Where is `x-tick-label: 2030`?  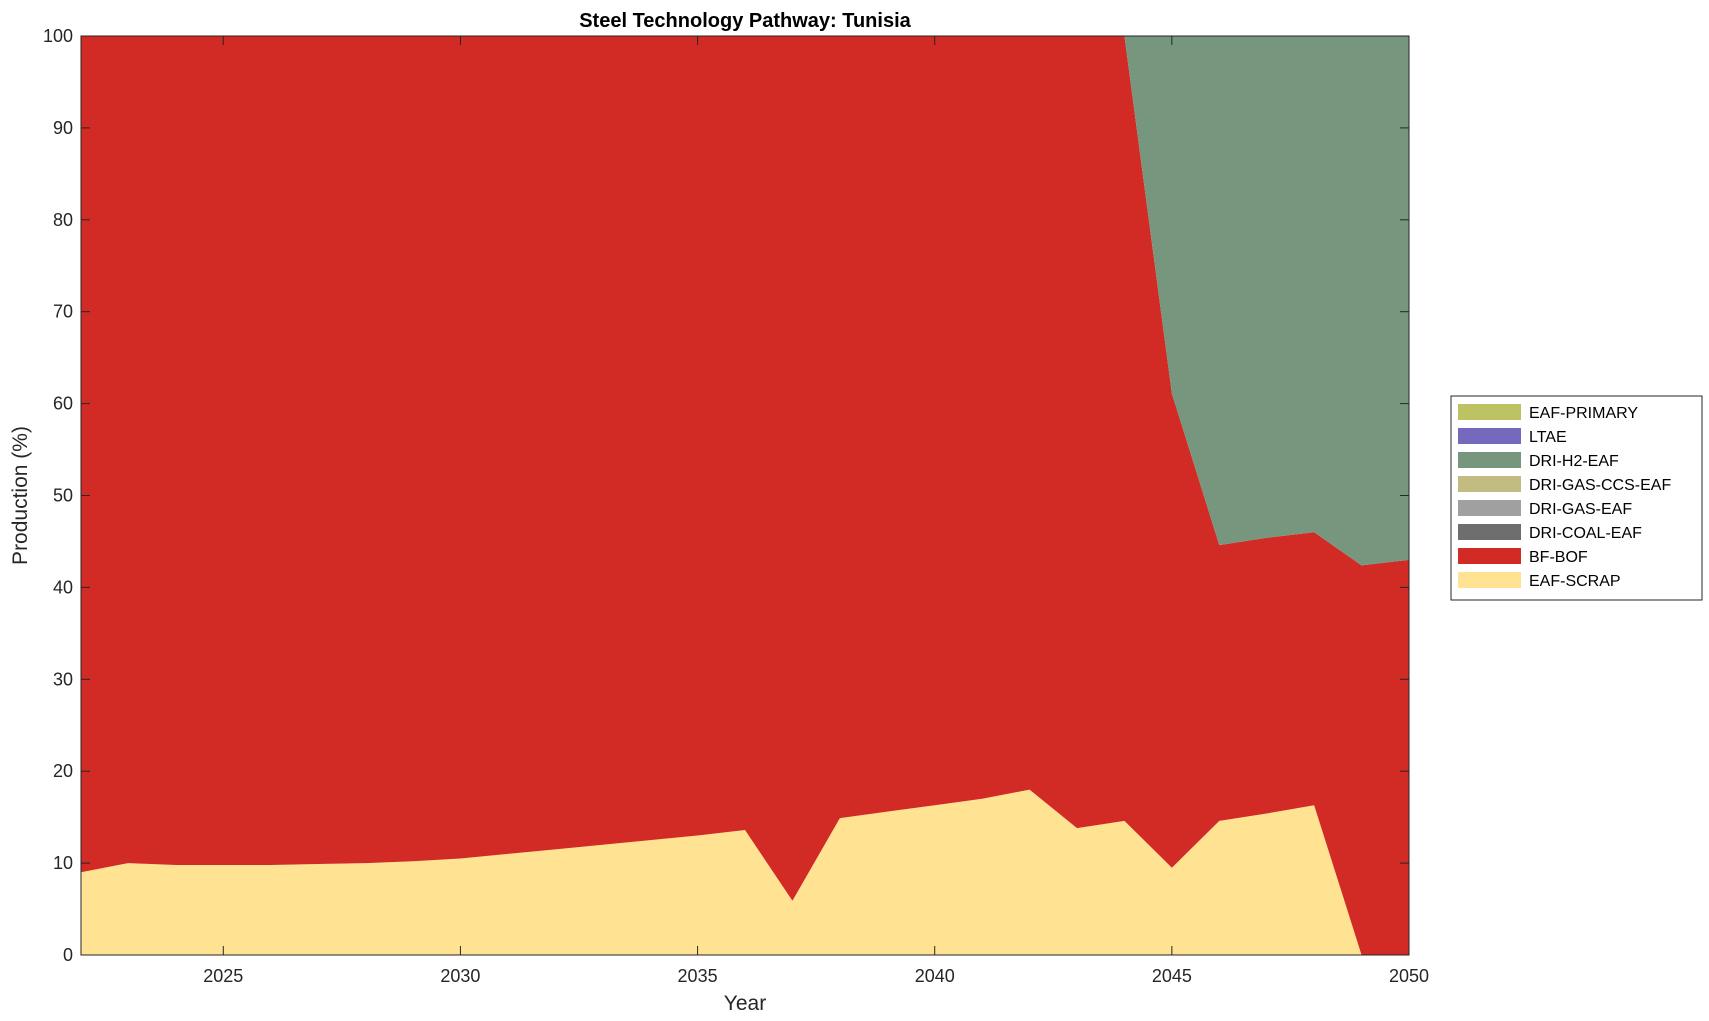
x-tick-label: 2030 is located at coordinates (460, 976).